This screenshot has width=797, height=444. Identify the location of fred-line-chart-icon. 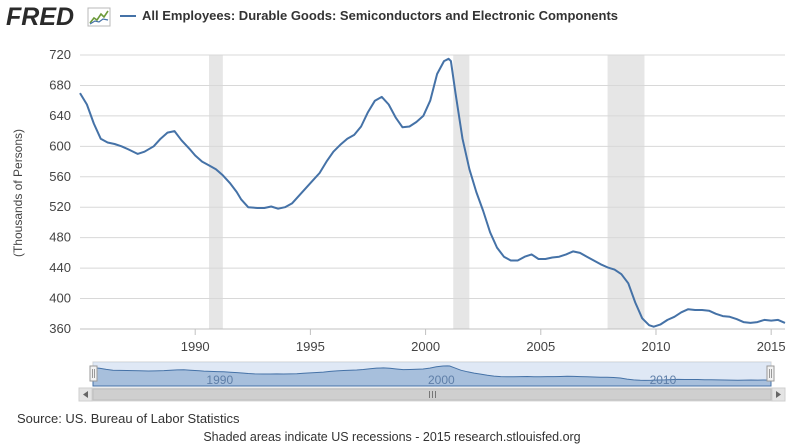
(99, 17).